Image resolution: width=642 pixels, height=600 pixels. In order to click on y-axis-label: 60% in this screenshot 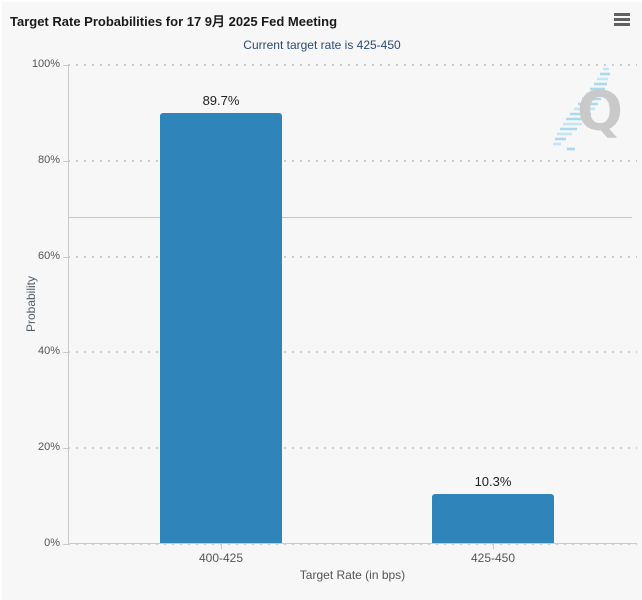, I will do `click(48, 255)`.